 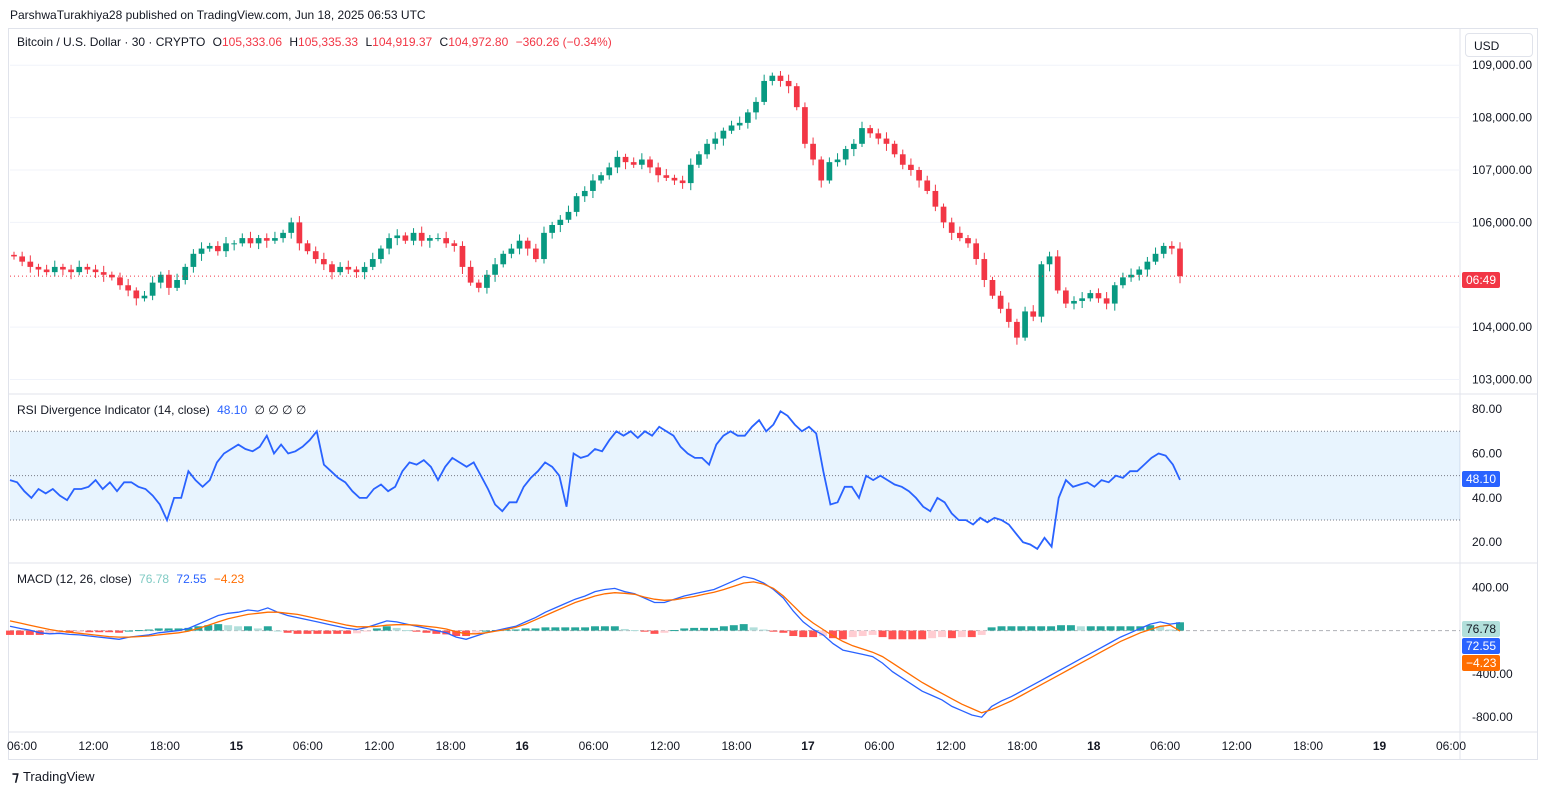 I want to click on macd-tick-label: -800.00, so click(x=1492, y=717).